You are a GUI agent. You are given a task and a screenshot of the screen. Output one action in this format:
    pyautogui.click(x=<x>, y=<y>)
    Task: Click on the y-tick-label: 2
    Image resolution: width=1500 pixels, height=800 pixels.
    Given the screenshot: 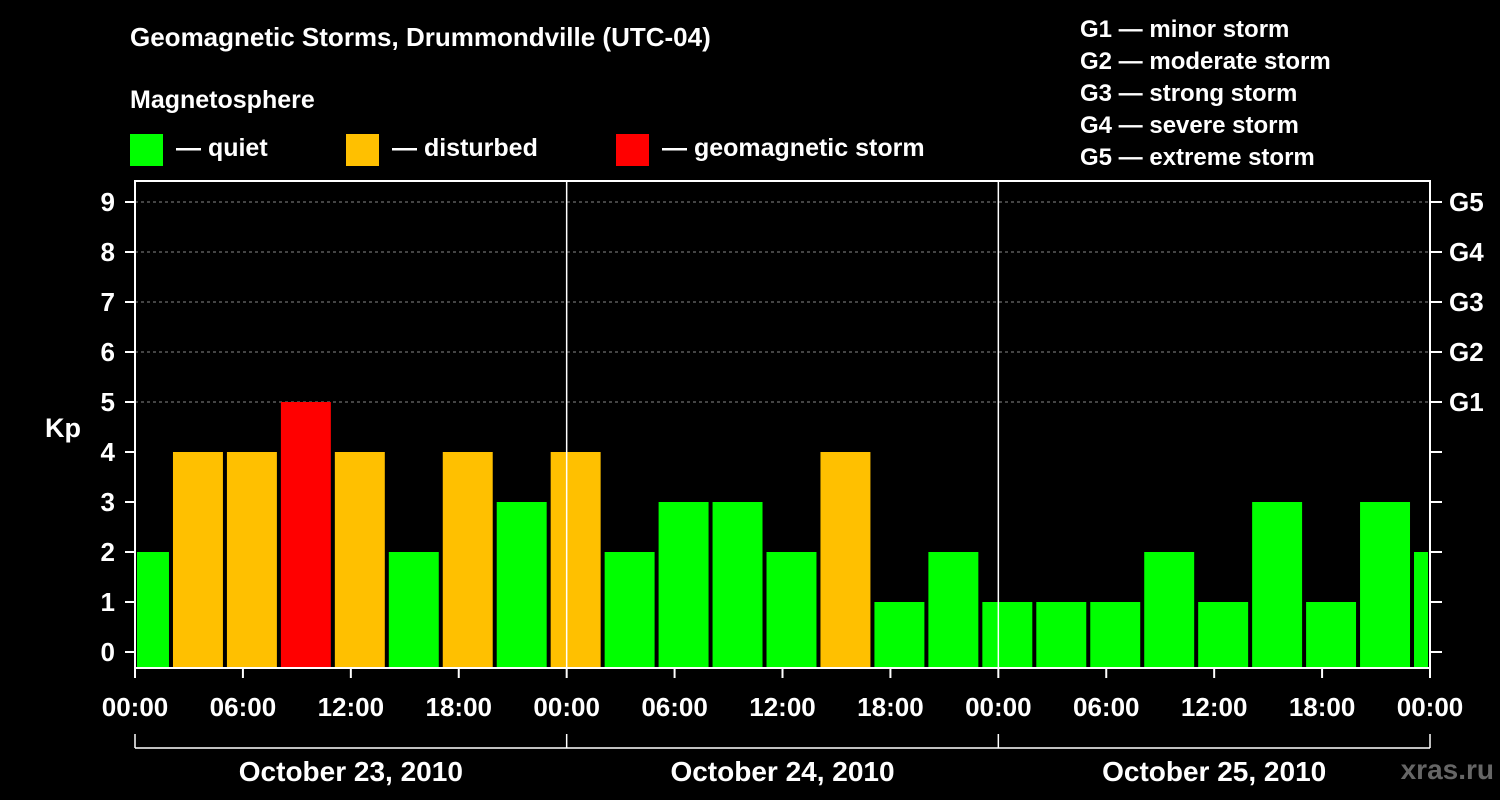 What is the action you would take?
    pyautogui.click(x=108, y=552)
    